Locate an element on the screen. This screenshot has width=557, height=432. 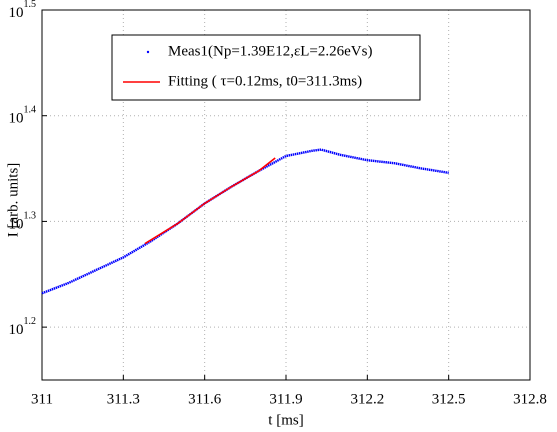
x-axis-label: t [ms] is located at coordinates (285, 420).